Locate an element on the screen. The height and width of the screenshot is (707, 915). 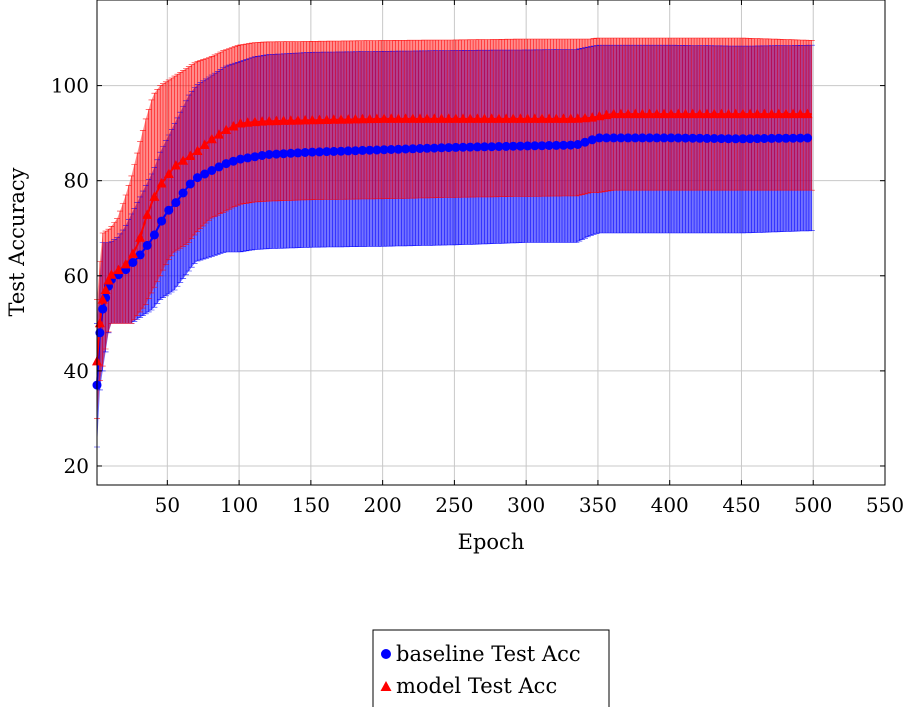
y-tick-label: 20 is located at coordinates (76, 466).